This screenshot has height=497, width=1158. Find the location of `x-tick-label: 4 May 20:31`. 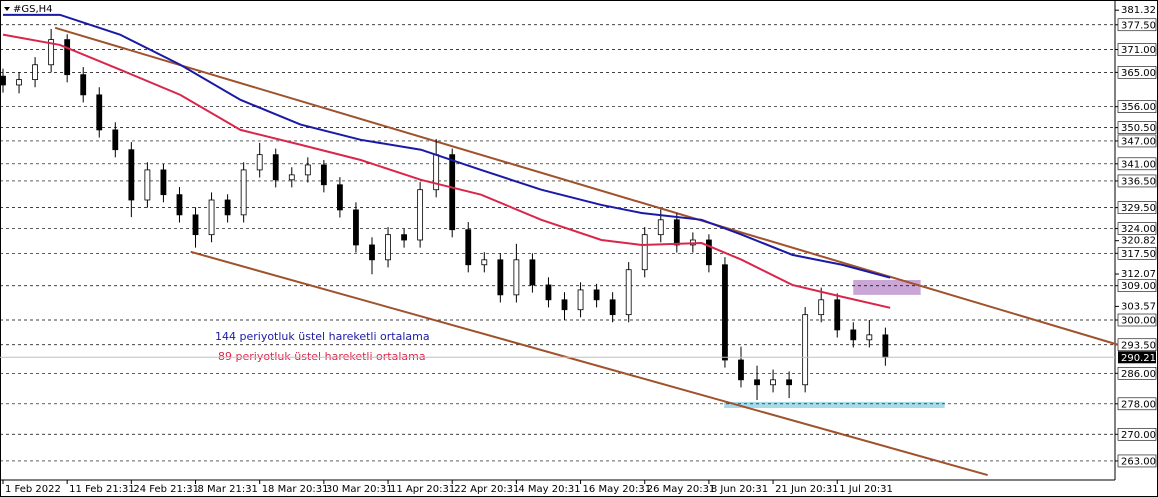

x-tick-label: 4 May 20:31 is located at coordinates (549, 489).